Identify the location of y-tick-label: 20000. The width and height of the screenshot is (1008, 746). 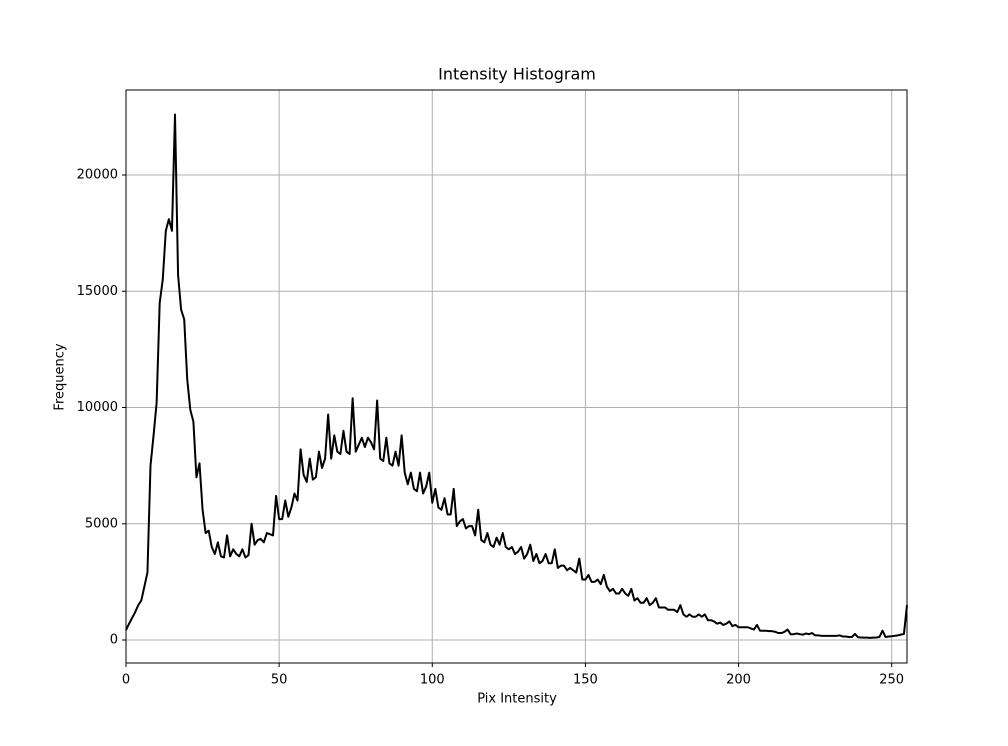
(97, 175).